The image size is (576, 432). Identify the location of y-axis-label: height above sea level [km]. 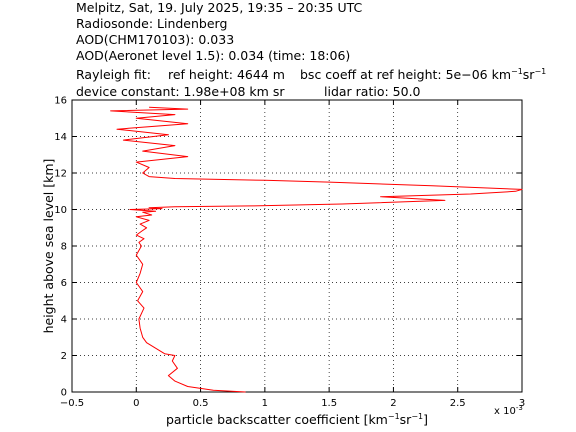
(48, 246).